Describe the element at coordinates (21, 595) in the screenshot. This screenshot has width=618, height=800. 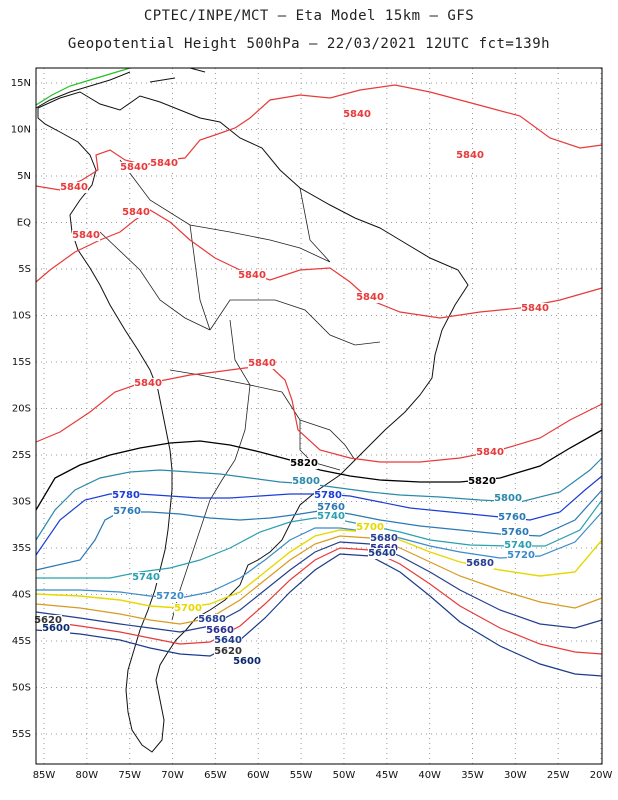
I see `lat-tick-label: 40S` at that location.